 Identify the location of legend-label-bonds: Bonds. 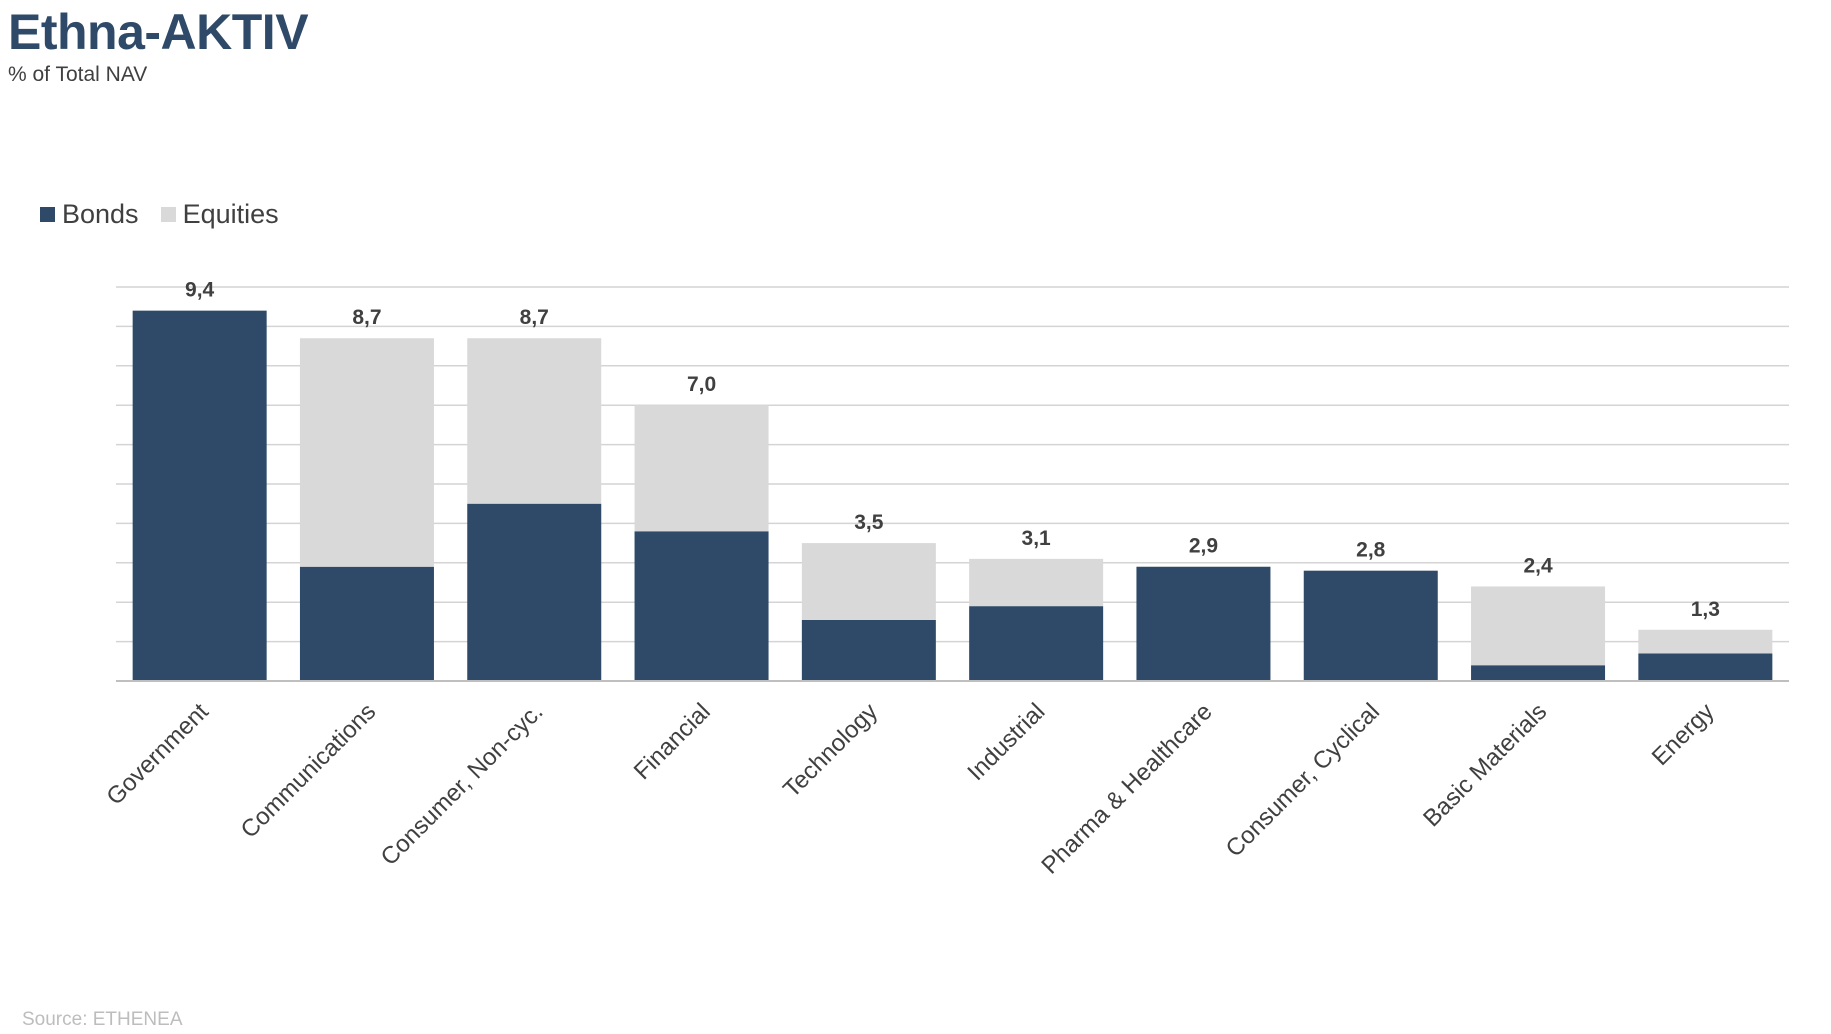
(100, 214).